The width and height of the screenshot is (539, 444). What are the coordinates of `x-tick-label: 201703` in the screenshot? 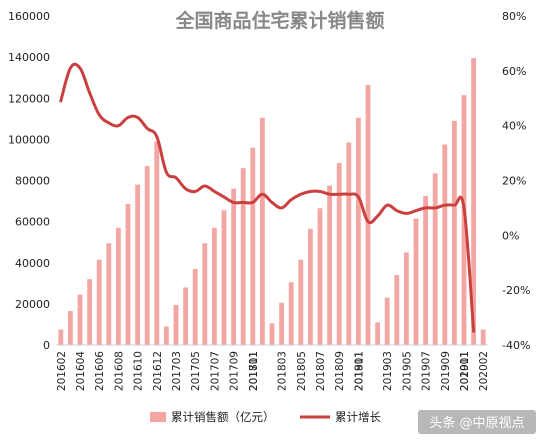 It's located at (177, 371).